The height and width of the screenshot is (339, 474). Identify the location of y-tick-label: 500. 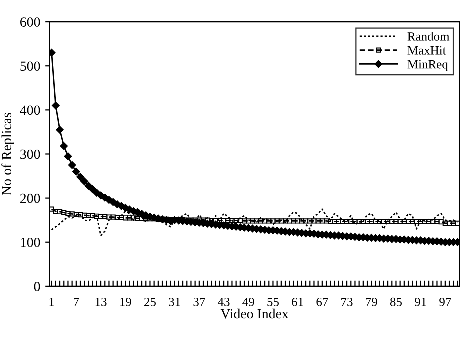
(30, 67).